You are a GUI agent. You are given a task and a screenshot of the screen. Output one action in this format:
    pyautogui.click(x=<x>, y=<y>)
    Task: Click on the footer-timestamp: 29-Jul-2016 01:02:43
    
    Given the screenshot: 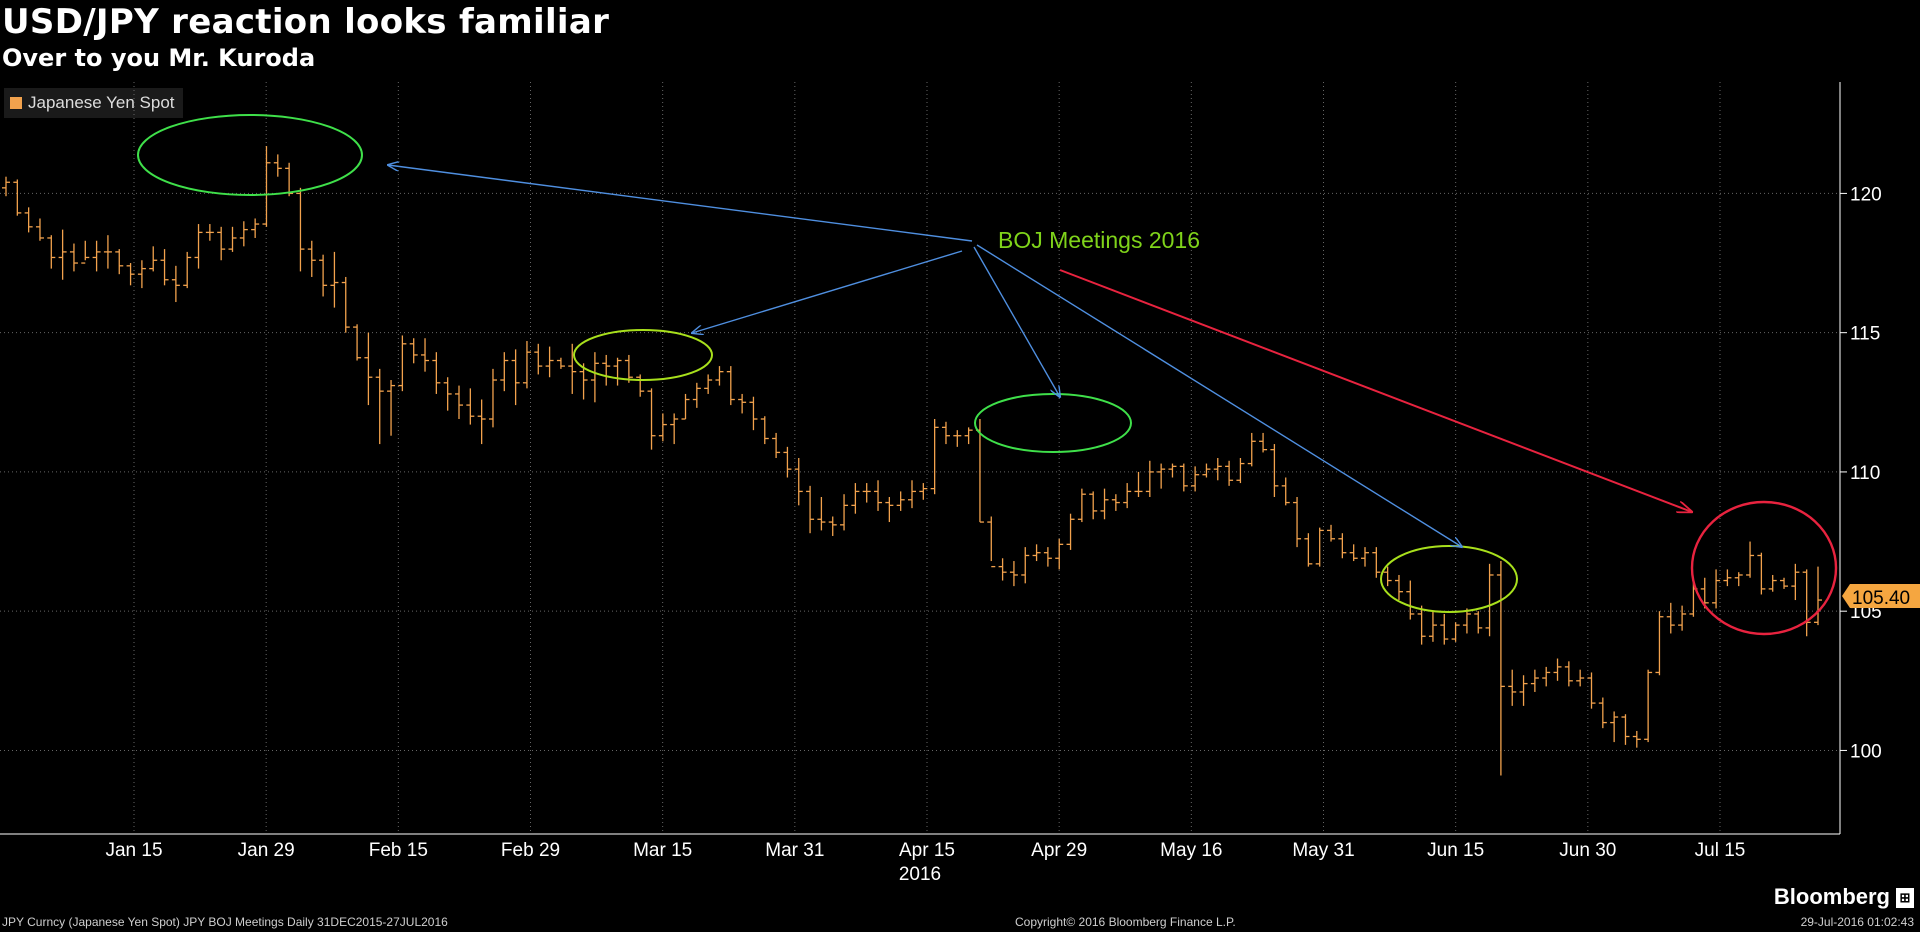 What is the action you would take?
    pyautogui.click(x=1857, y=922)
    